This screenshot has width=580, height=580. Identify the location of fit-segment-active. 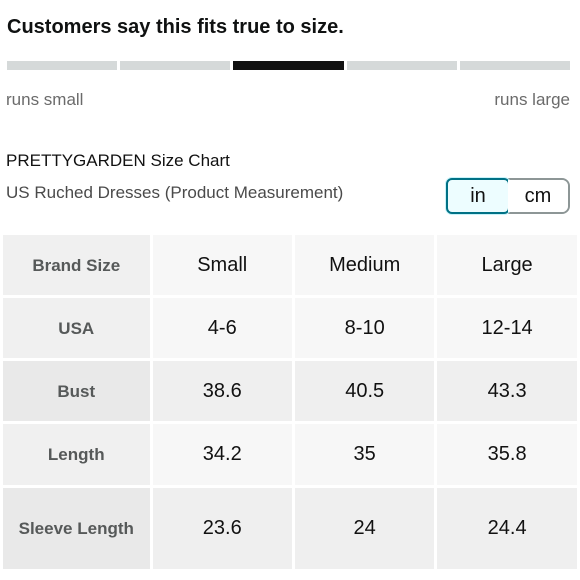
(288, 65).